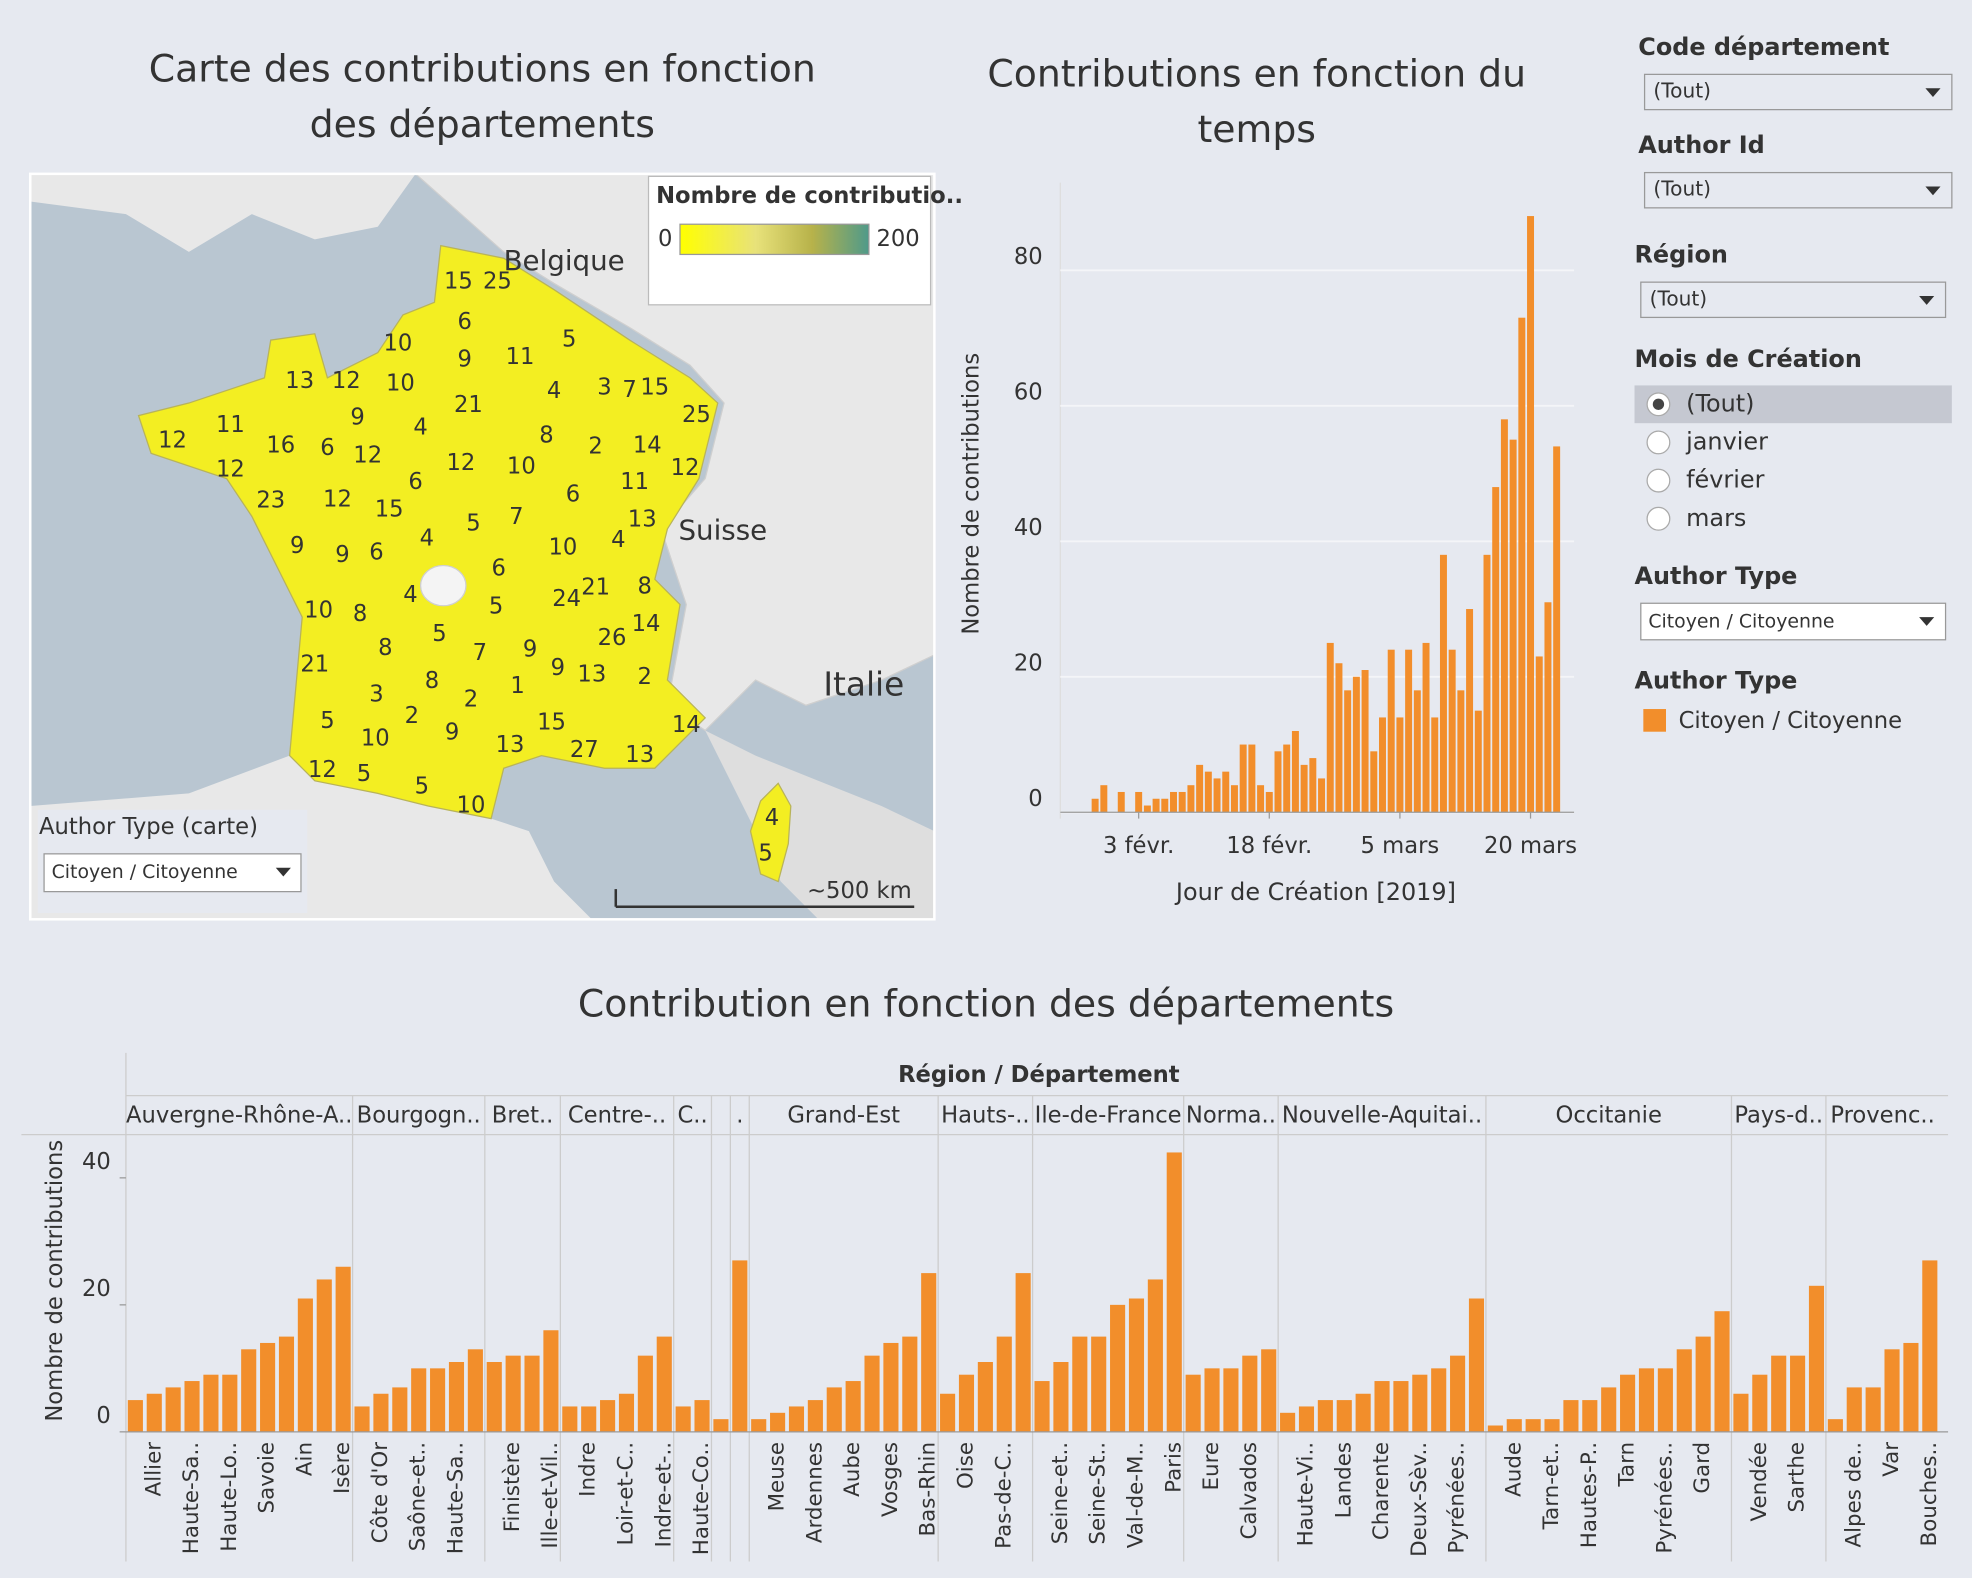  Describe the element at coordinates (172, 873) in the screenshot. I see `map-filter-dropdown` at that location.